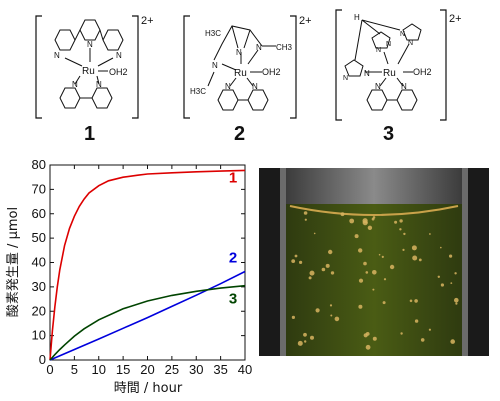 The height and width of the screenshot is (401, 500). I want to click on y-tick-label: 10, so click(39, 335).